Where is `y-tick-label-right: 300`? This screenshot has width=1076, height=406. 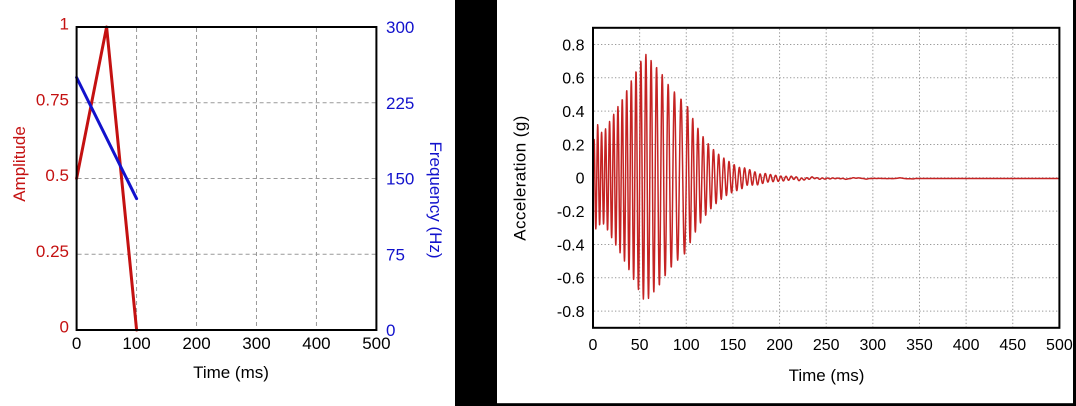
y-tick-label-right: 300 is located at coordinates (400, 27).